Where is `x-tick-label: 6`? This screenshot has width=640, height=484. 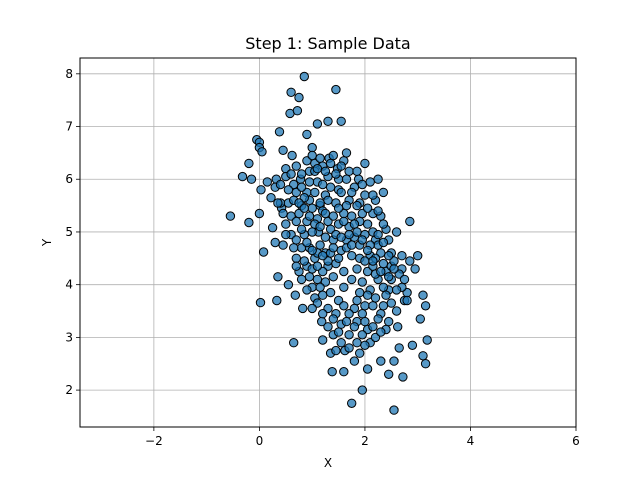 x-tick-label: 6 is located at coordinates (576, 441).